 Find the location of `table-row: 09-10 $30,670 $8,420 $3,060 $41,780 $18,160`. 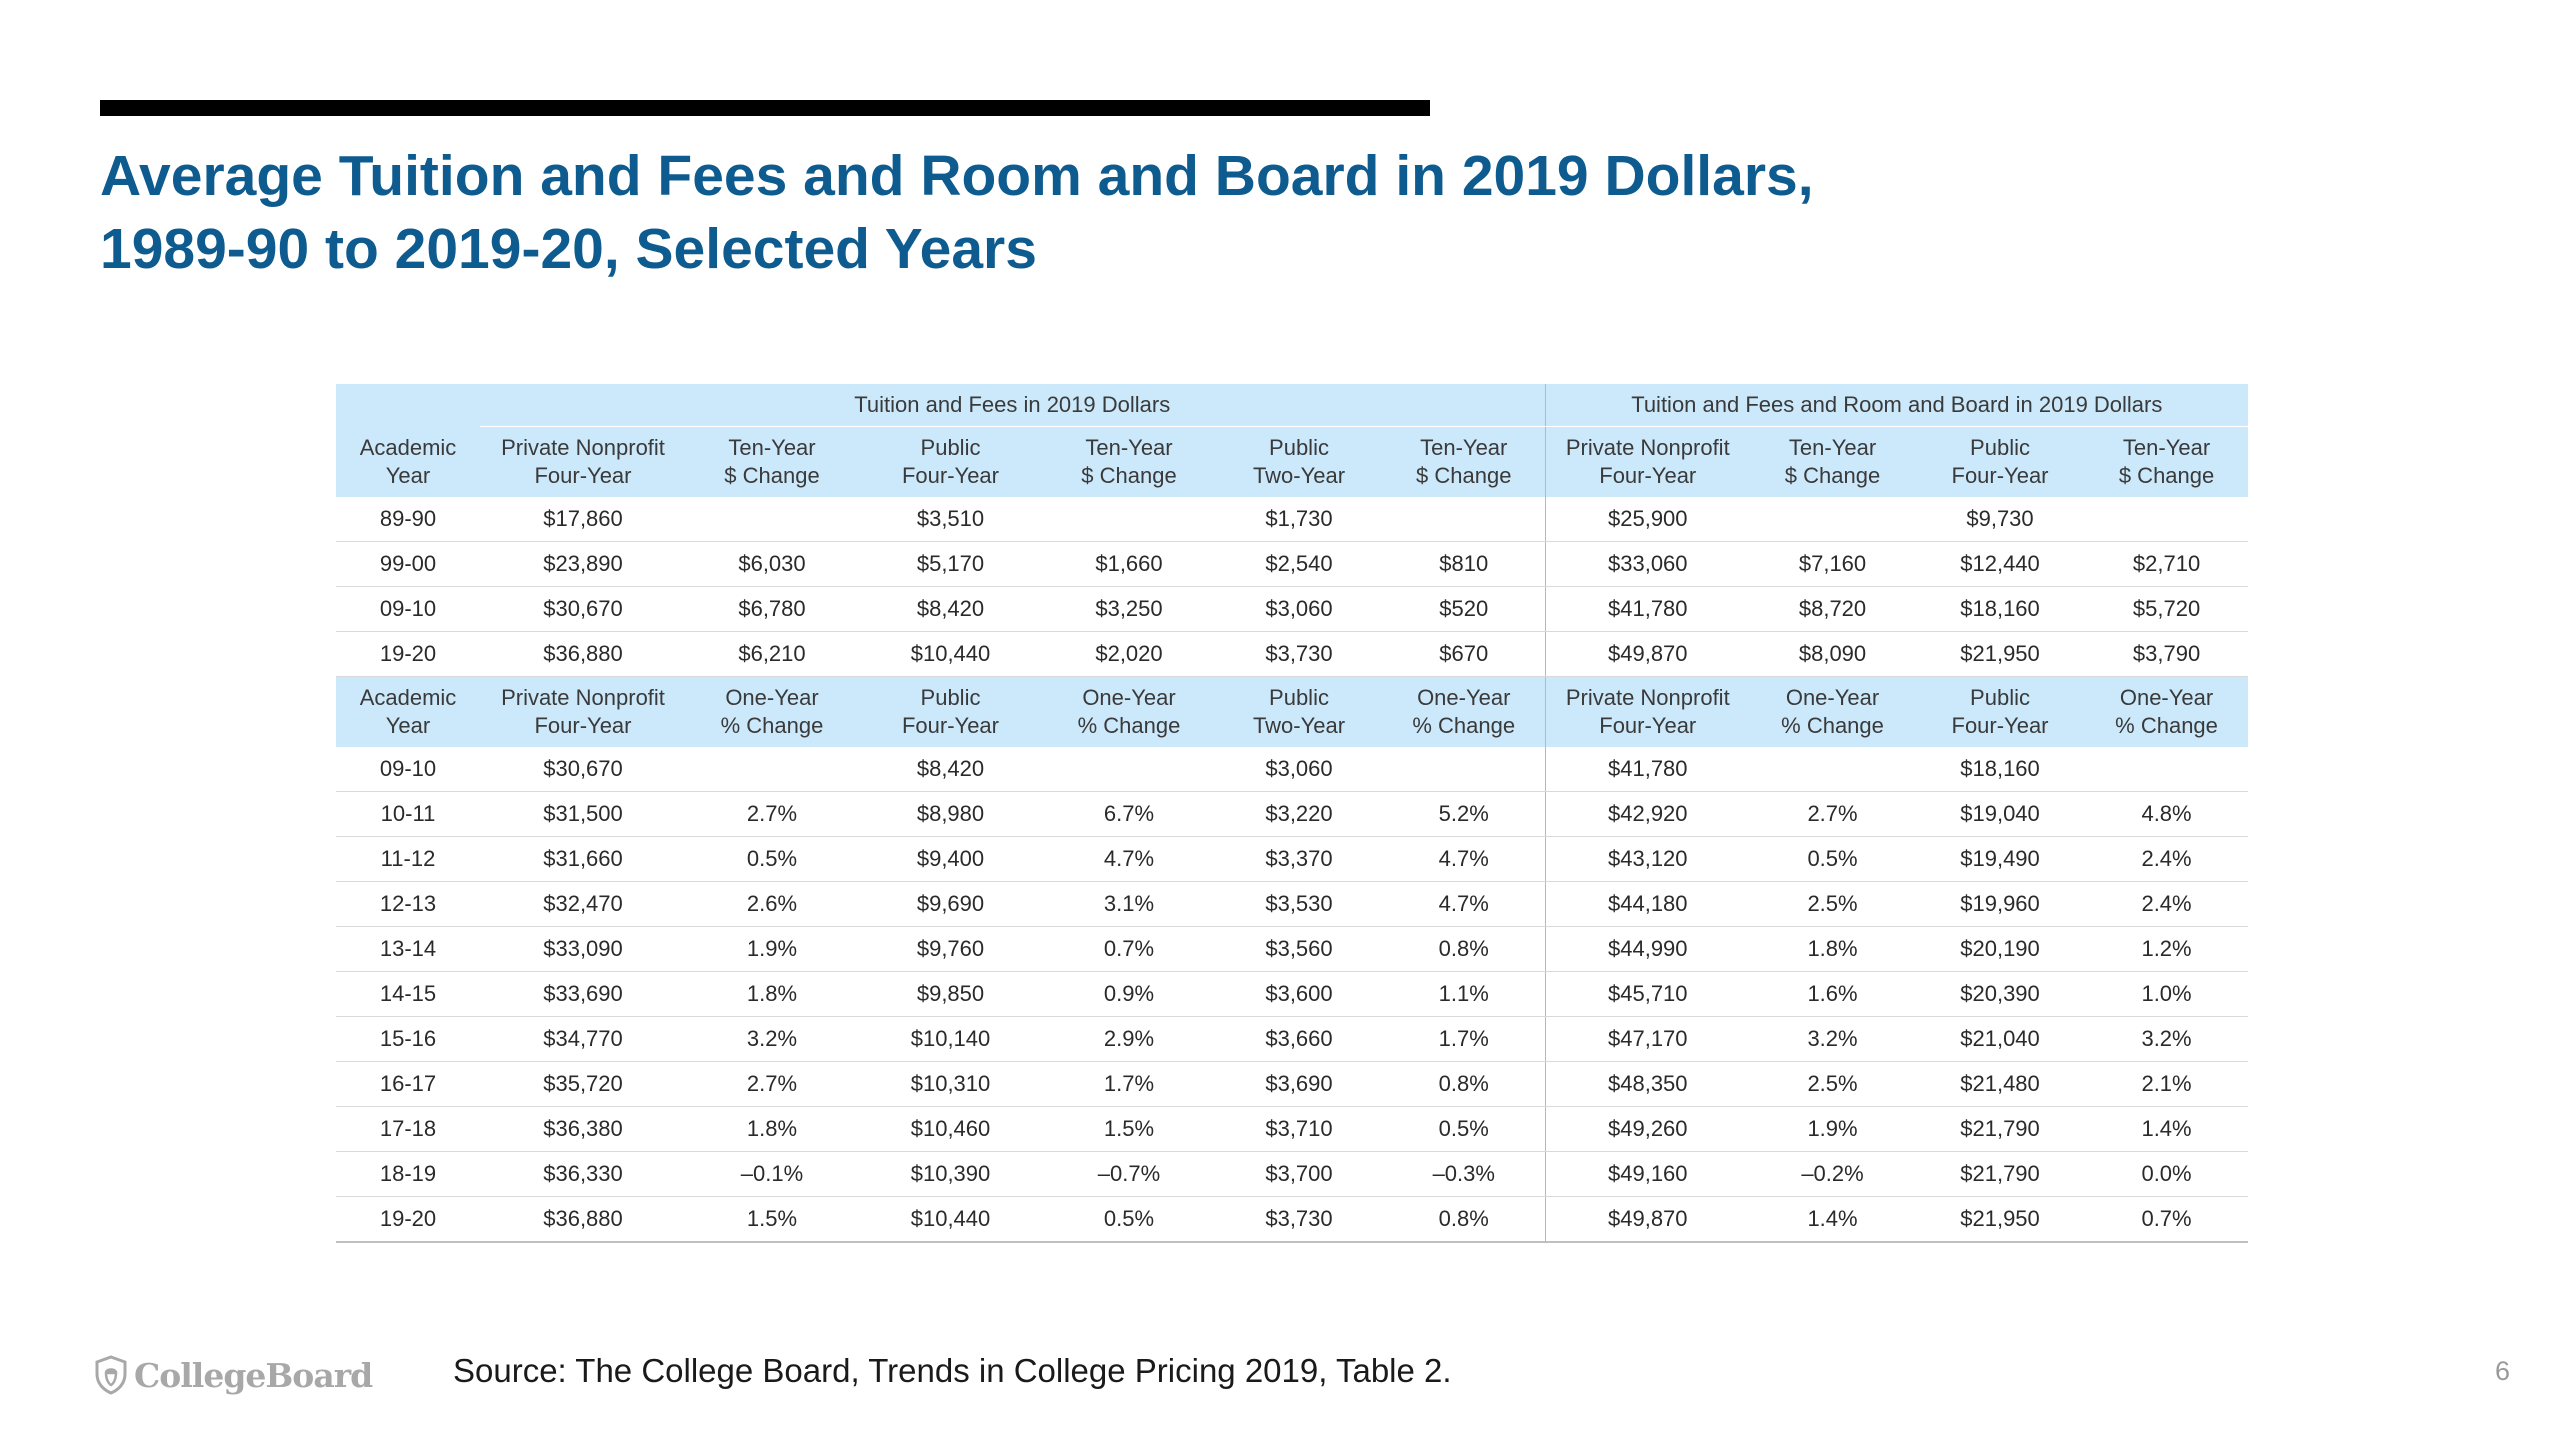

table-row: 09-10 $30,670 $8,420 $3,060 $41,780 $18,160 is located at coordinates (1292, 769).